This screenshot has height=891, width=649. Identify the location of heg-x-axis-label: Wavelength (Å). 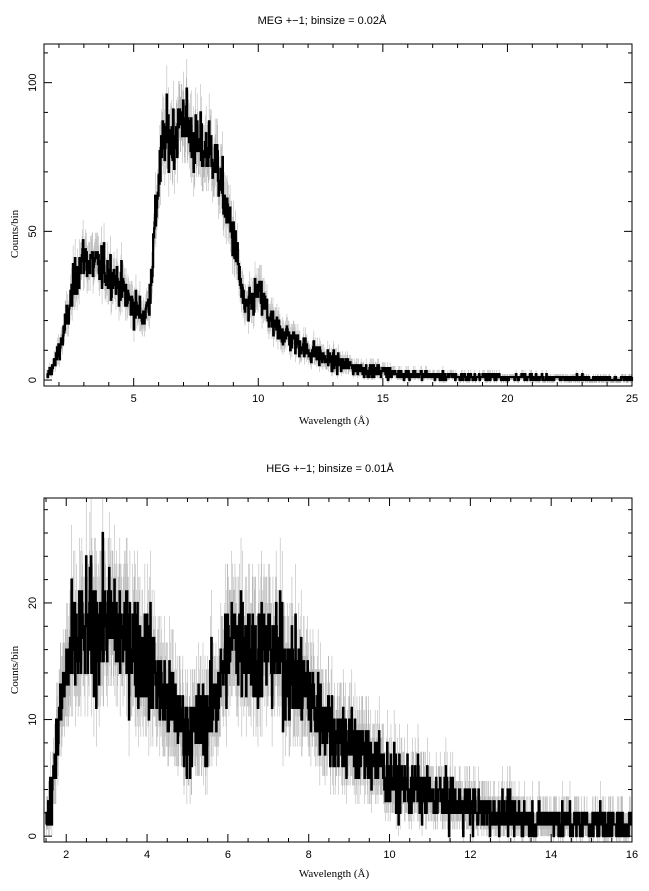
(334, 874).